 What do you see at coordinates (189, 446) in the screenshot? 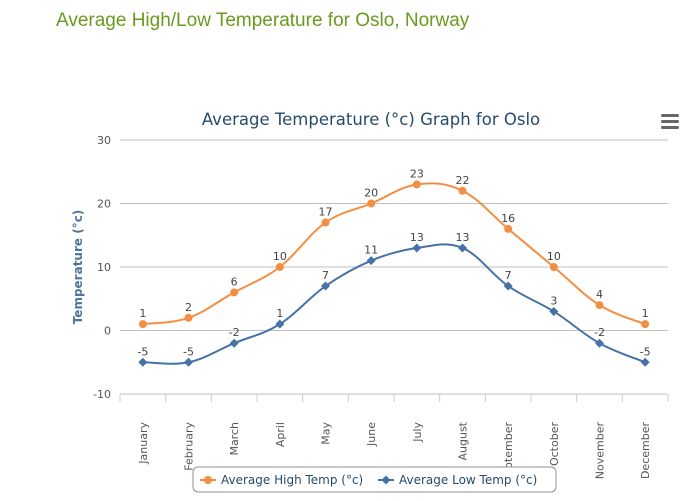
I see `x-tick-label: February` at bounding box center [189, 446].